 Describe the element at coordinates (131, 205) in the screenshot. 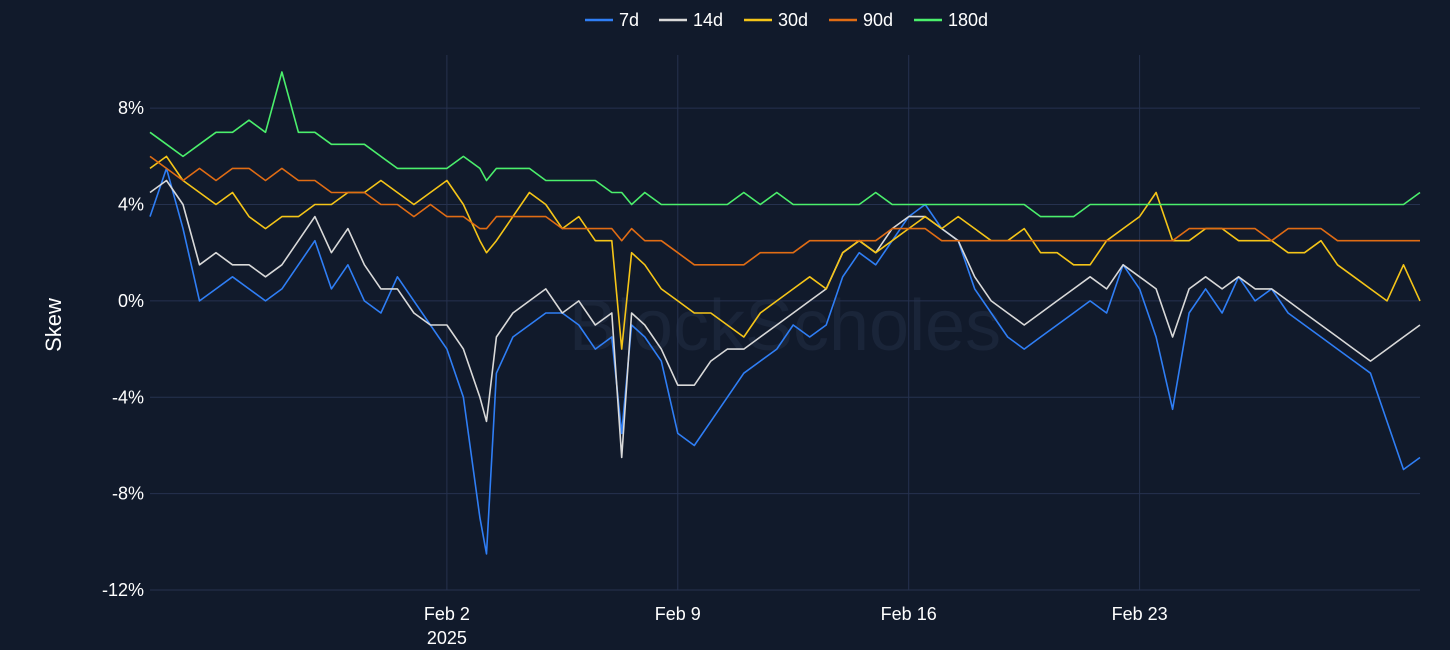

I see `y-tick-label: 4%` at that location.